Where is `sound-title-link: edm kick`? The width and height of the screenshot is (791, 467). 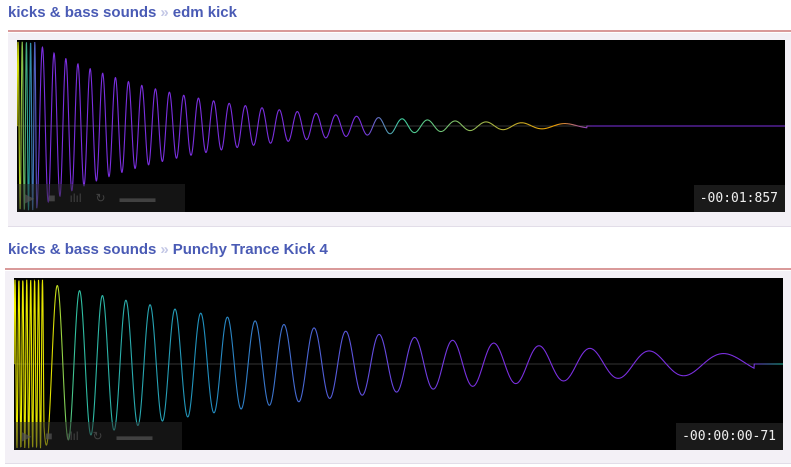 sound-title-link: edm kick is located at coordinates (204, 12).